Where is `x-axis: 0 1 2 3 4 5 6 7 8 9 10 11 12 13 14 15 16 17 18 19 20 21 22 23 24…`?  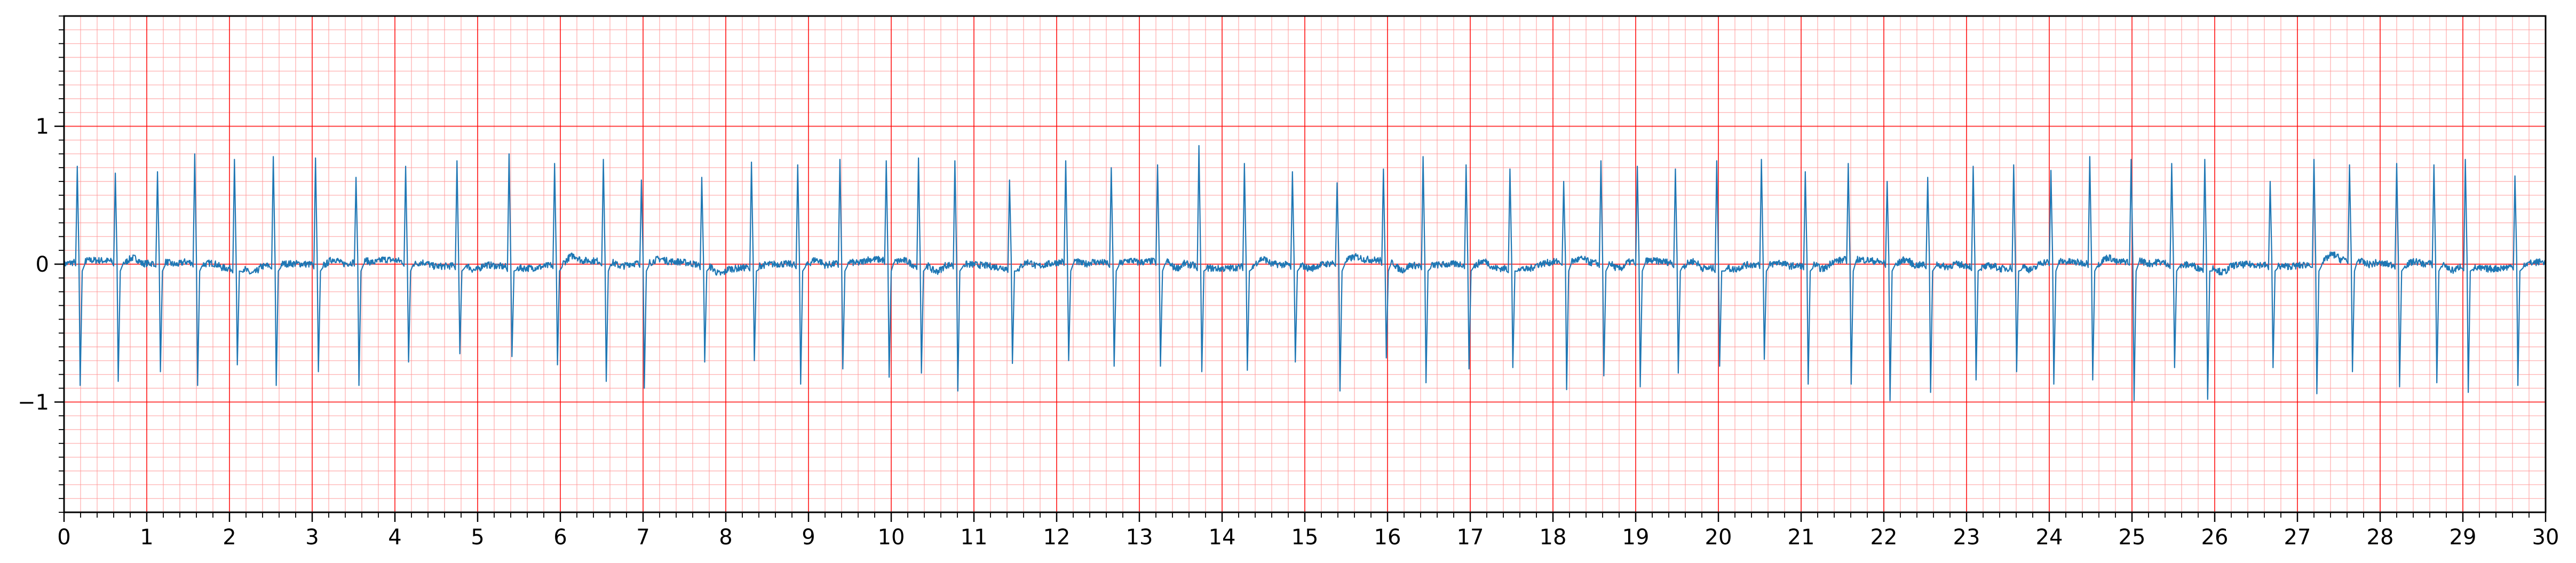
x-axis: 0 1 2 3 4 5 6 7 8 9 10 11 12 13 14 15 16 17 18 19 20 21 22 23 24… is located at coordinates (1308, 531).